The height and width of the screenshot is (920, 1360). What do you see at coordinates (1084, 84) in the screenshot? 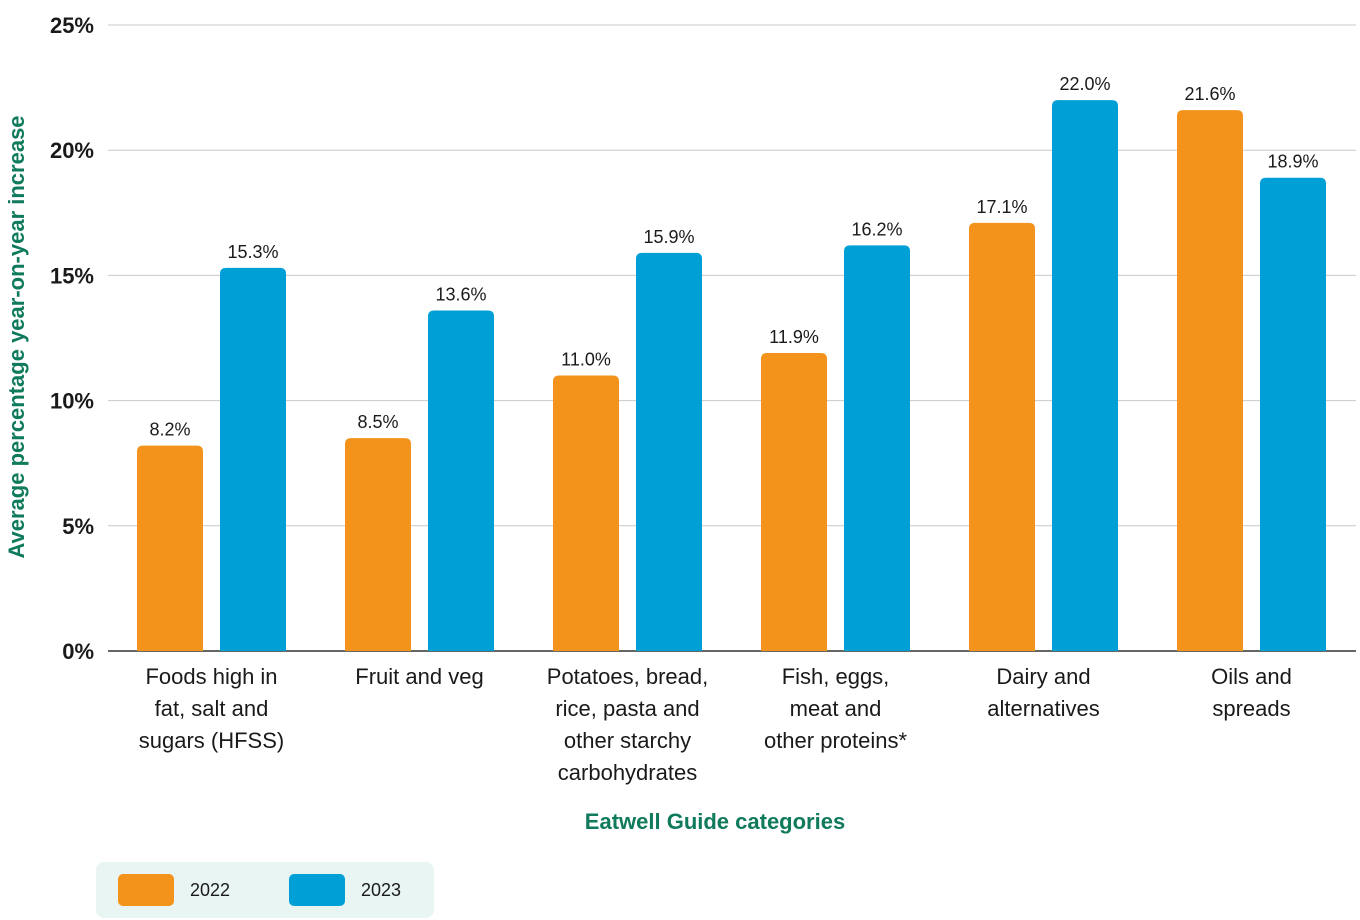
I see `value-label: 22.0%` at bounding box center [1084, 84].